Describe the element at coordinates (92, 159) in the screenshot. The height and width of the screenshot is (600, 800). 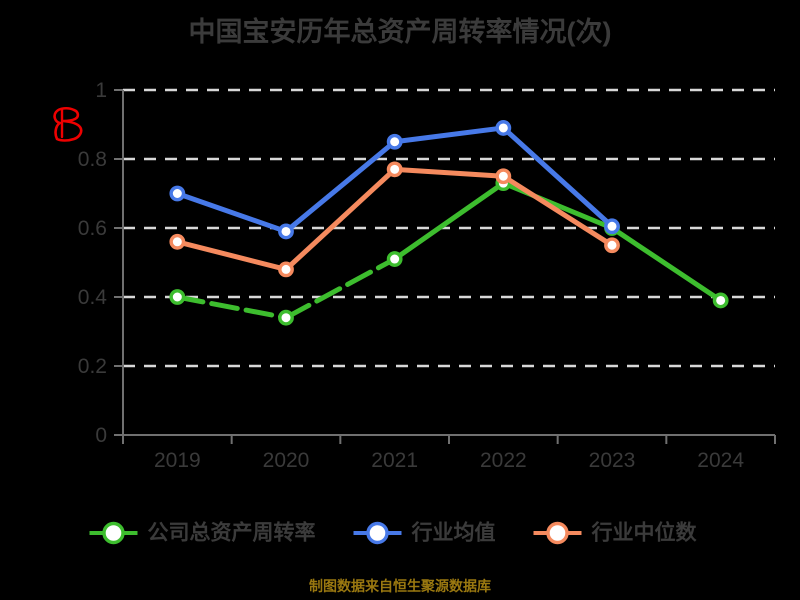
I see `y-tick-label-0.8: 0.8` at that location.